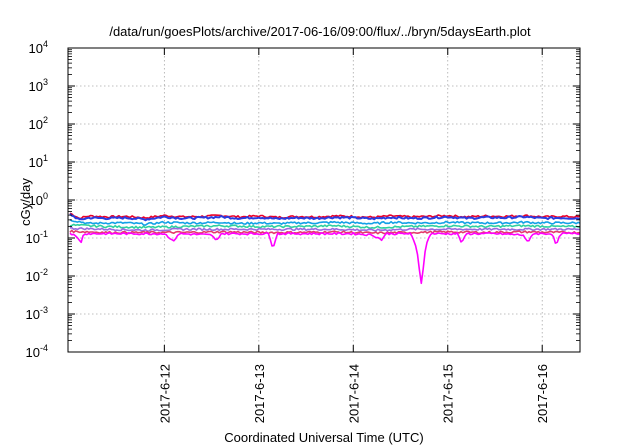 This screenshot has height=448, width=640. What do you see at coordinates (38, 123) in the screenshot?
I see `y-tick-label: 10²` at bounding box center [38, 123].